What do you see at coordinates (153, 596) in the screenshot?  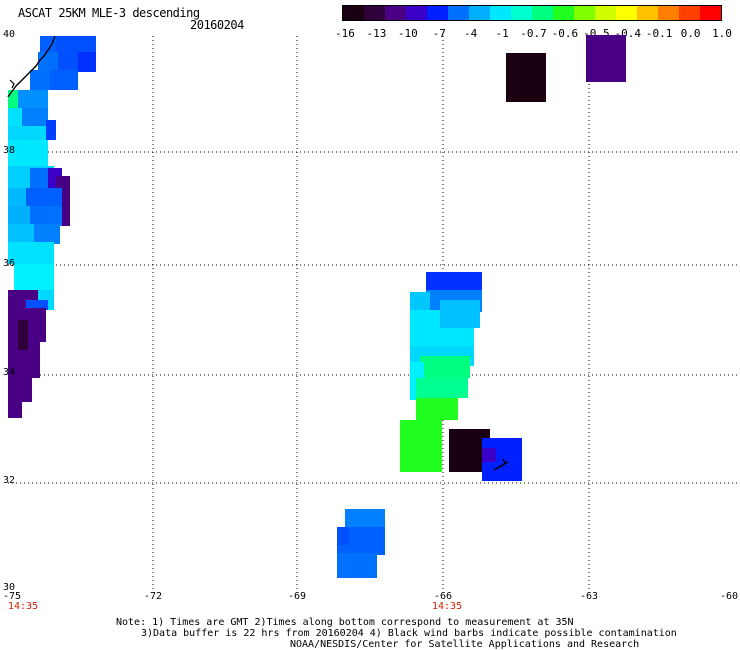 I see `lon-label-72: -72` at bounding box center [153, 596].